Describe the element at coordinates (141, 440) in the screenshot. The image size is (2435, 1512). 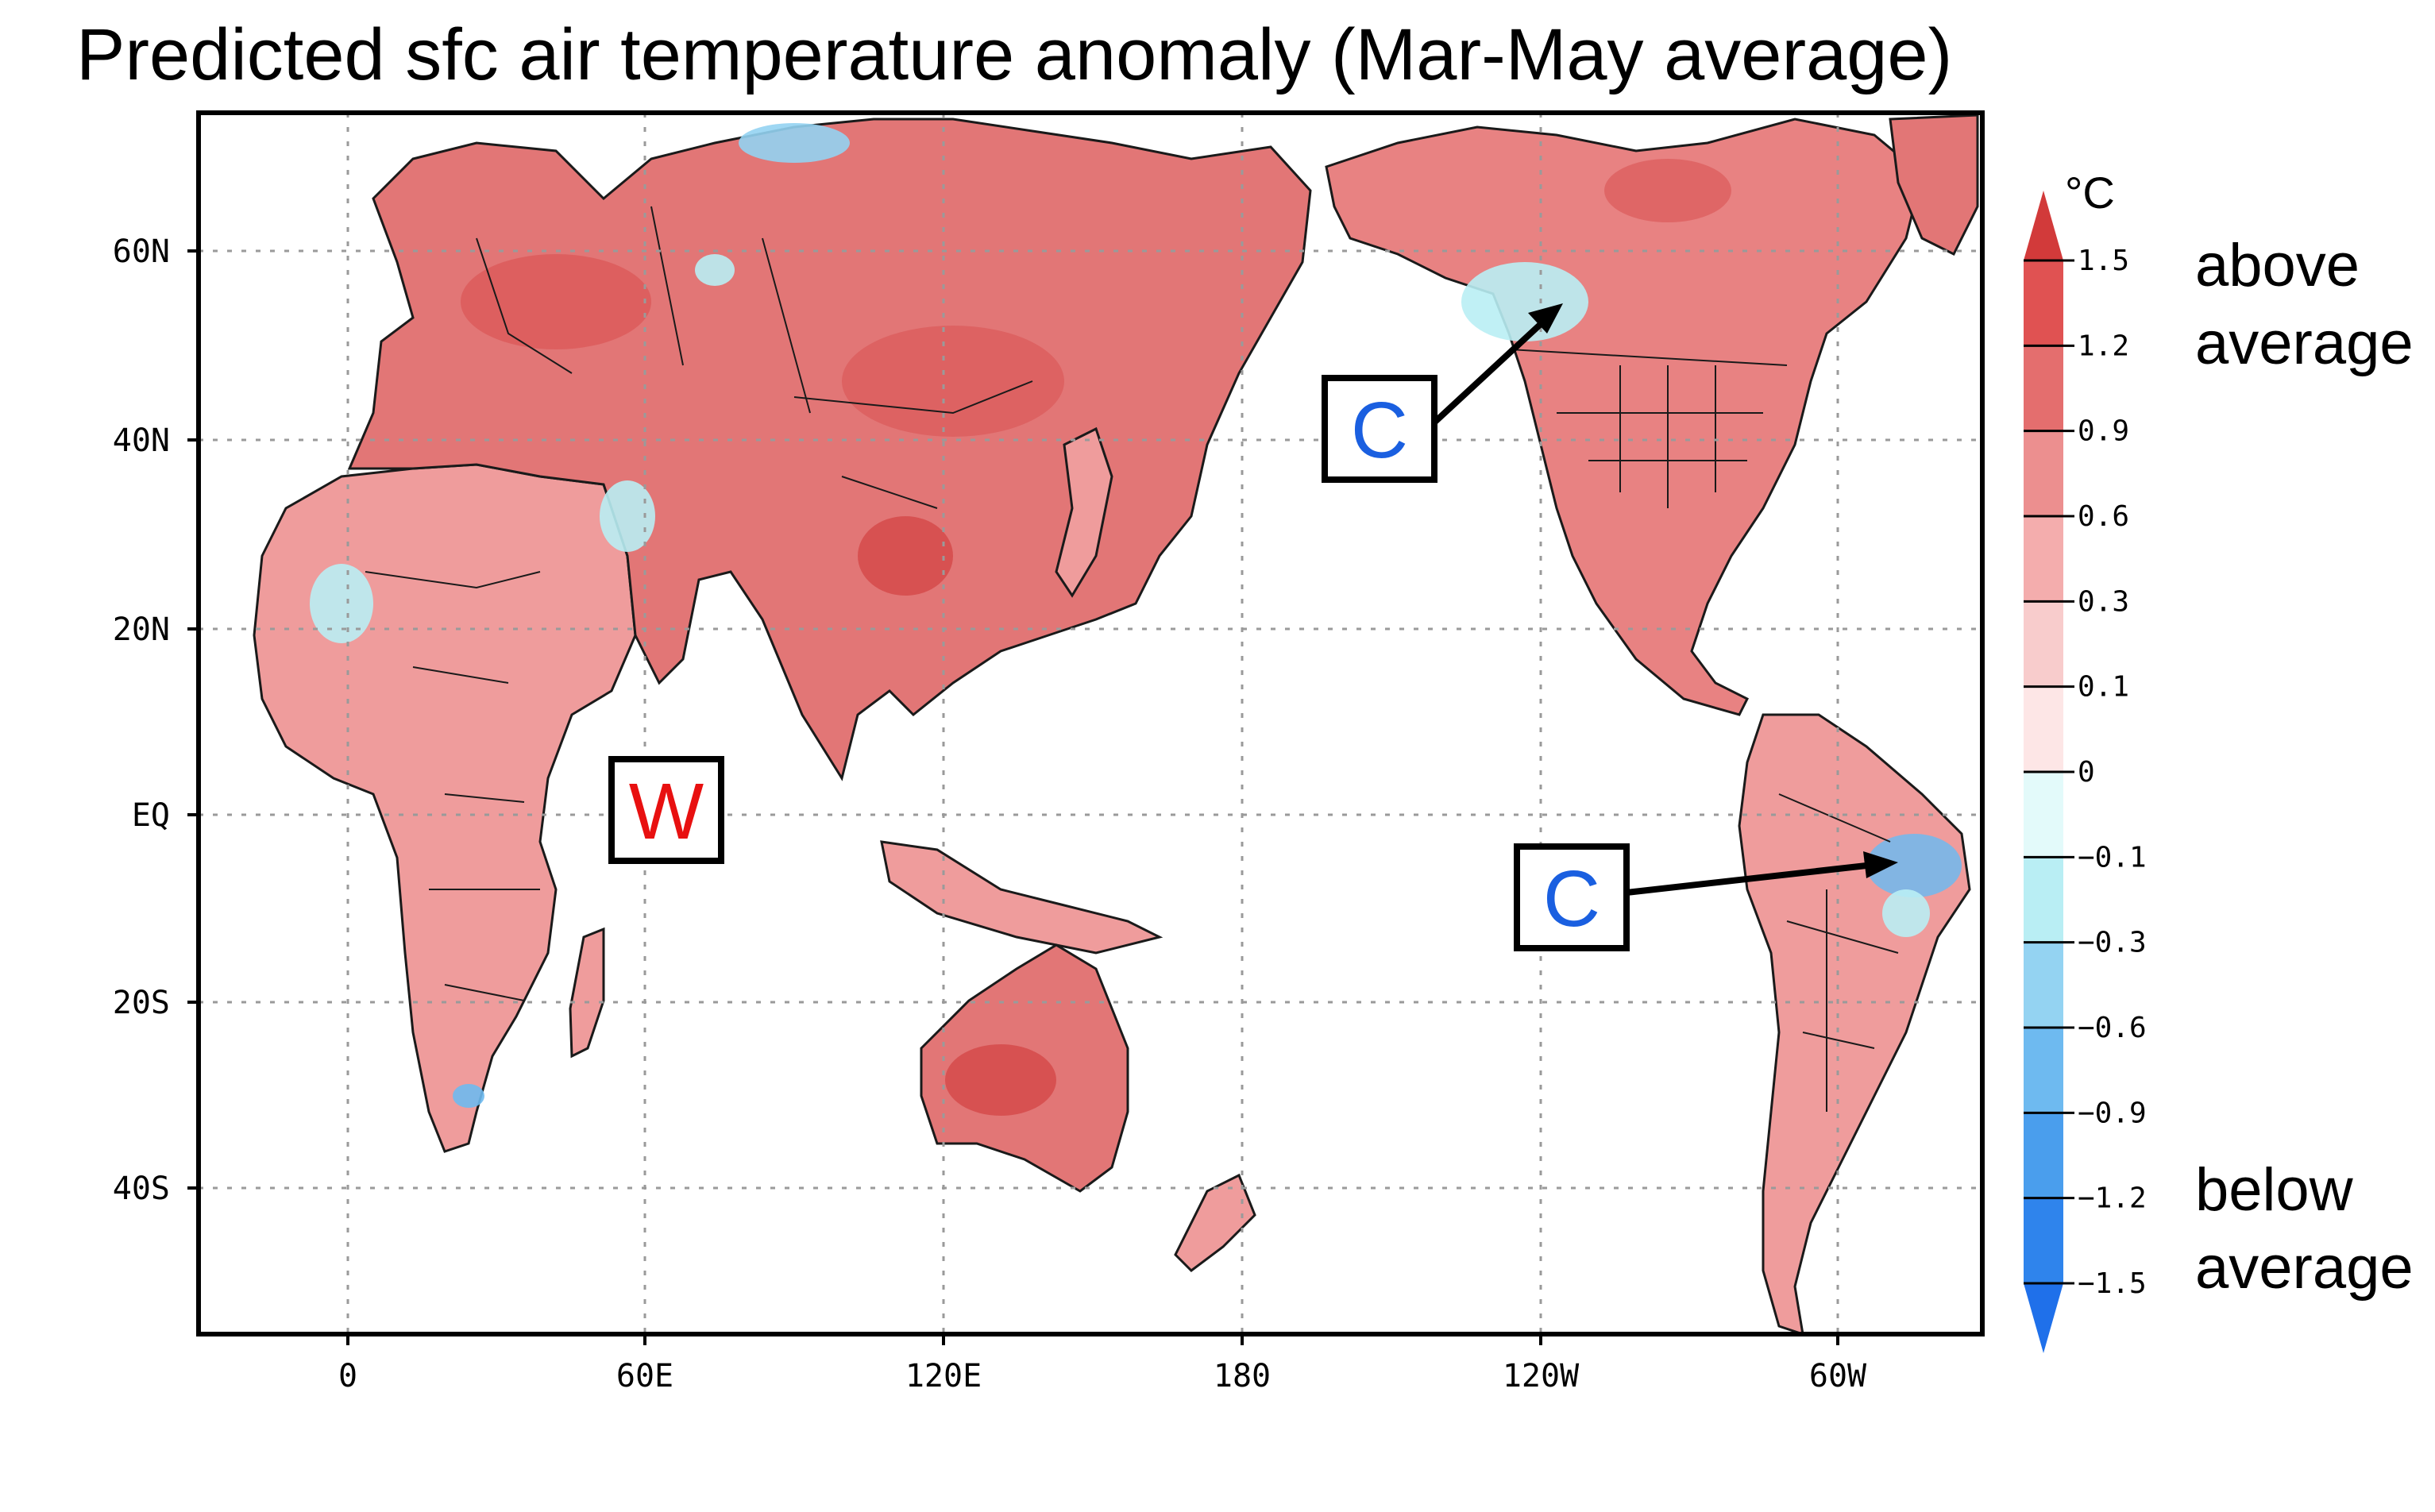
I see `lat-label-40n: 40N` at that location.